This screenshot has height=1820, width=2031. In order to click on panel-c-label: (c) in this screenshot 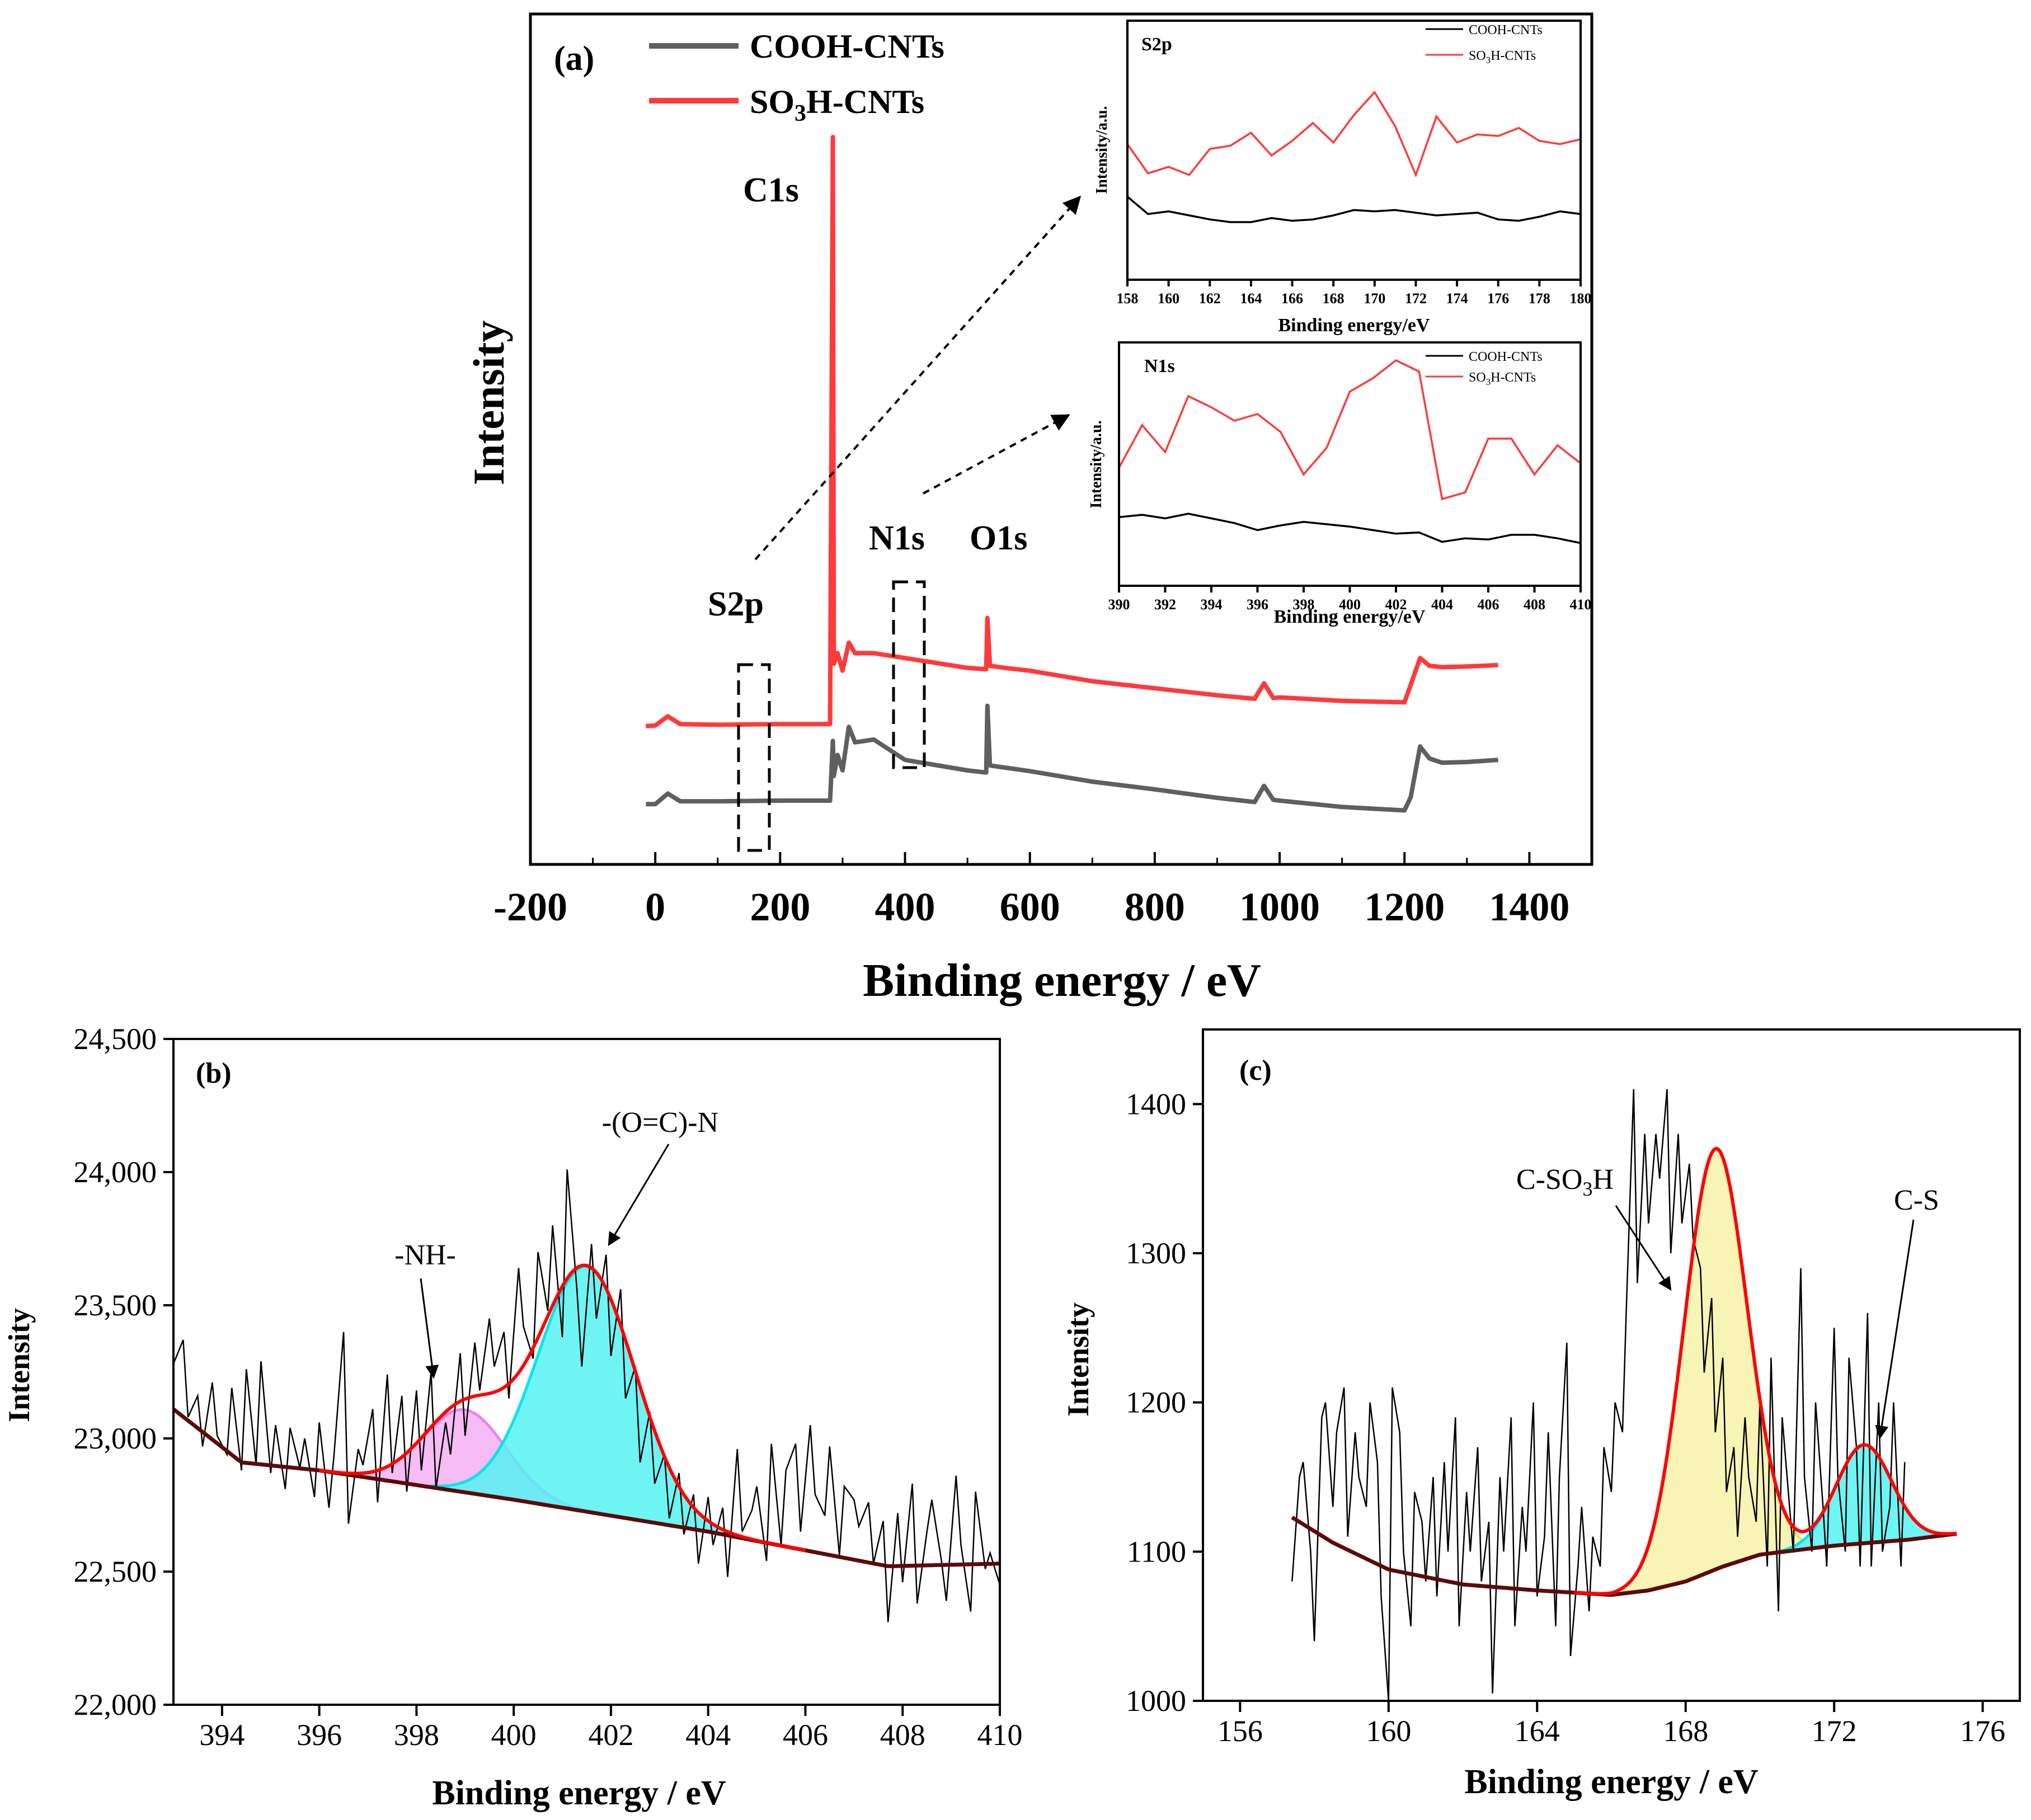, I will do `click(1255, 1071)`.